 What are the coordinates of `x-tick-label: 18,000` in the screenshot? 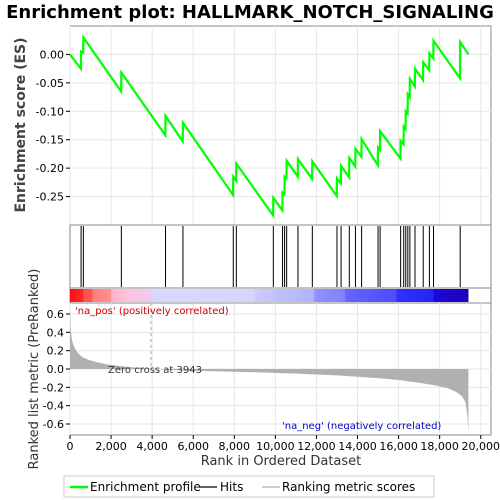 It's located at (439, 446).